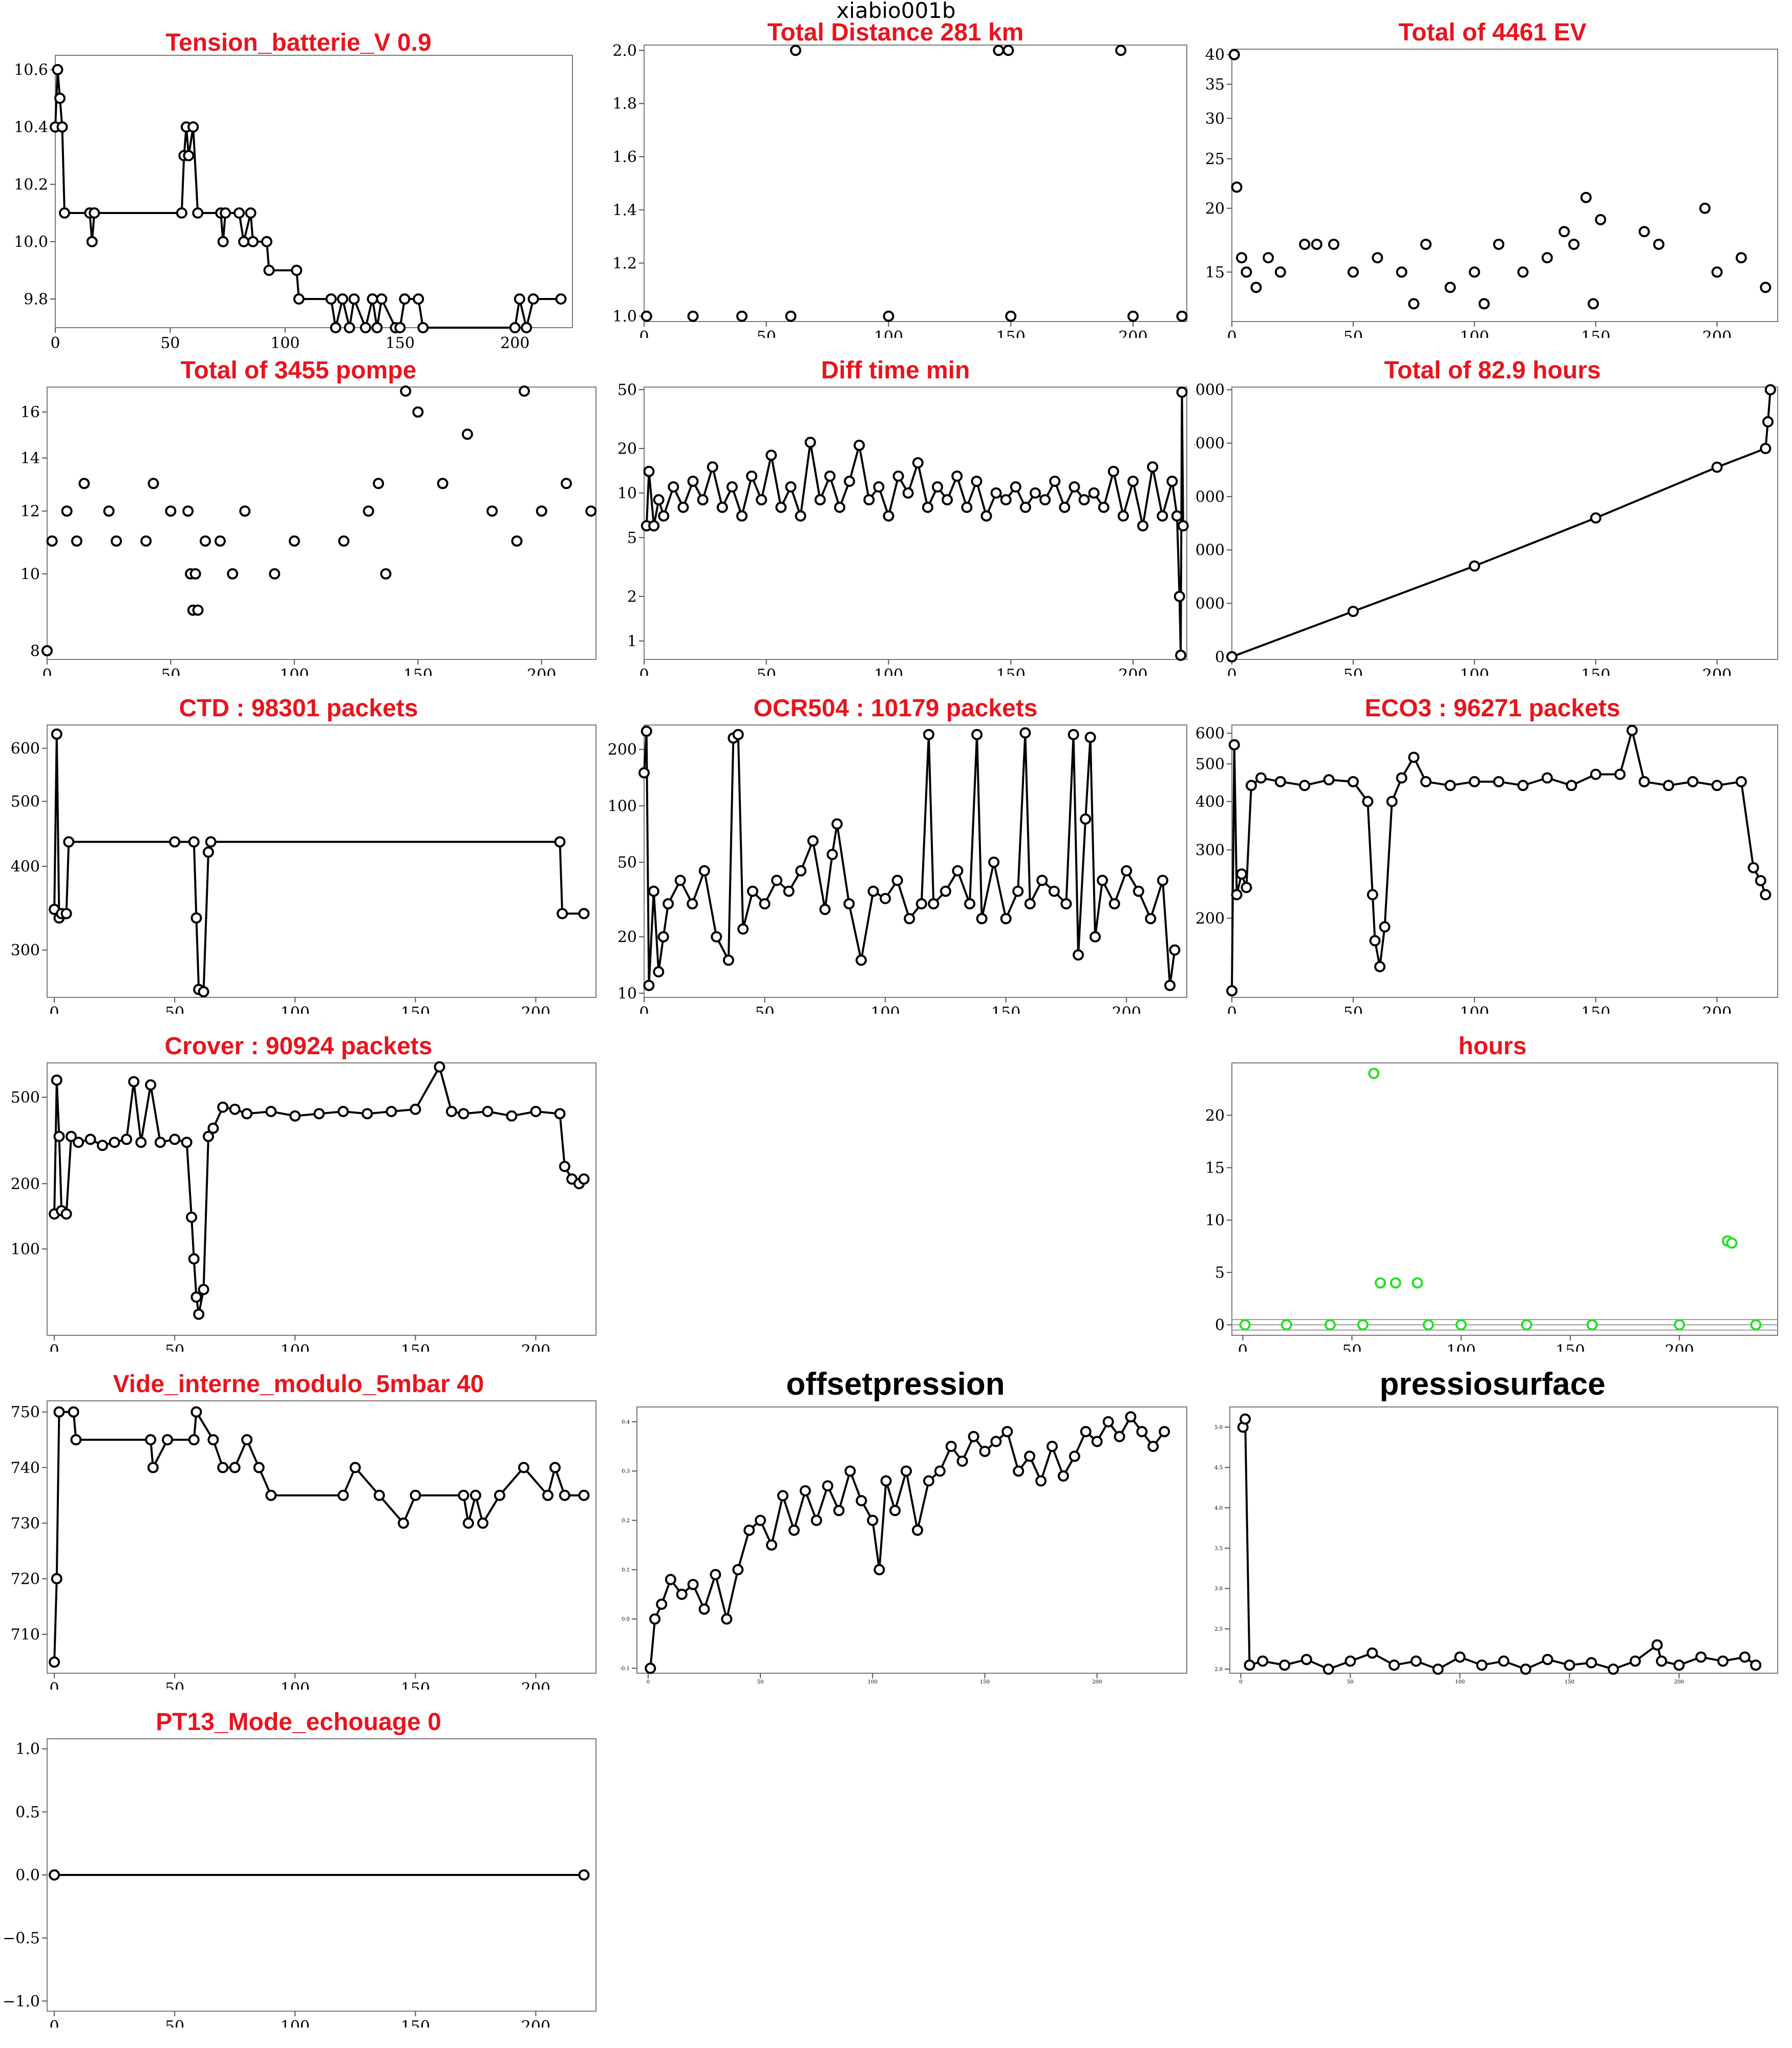  What do you see at coordinates (1504, 523) in the screenshot?
I see `plot-frame-hours_total` at bounding box center [1504, 523].